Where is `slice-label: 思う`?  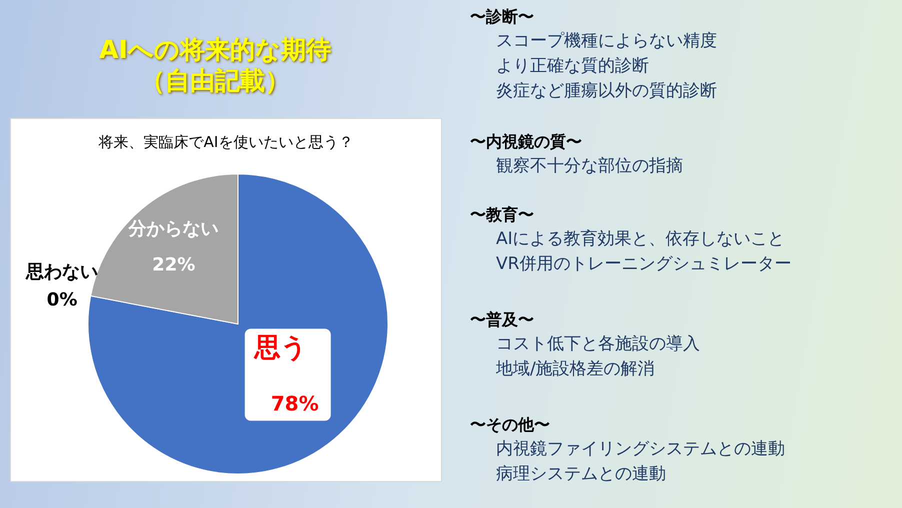
slice-label: 思う is located at coordinates (280, 347).